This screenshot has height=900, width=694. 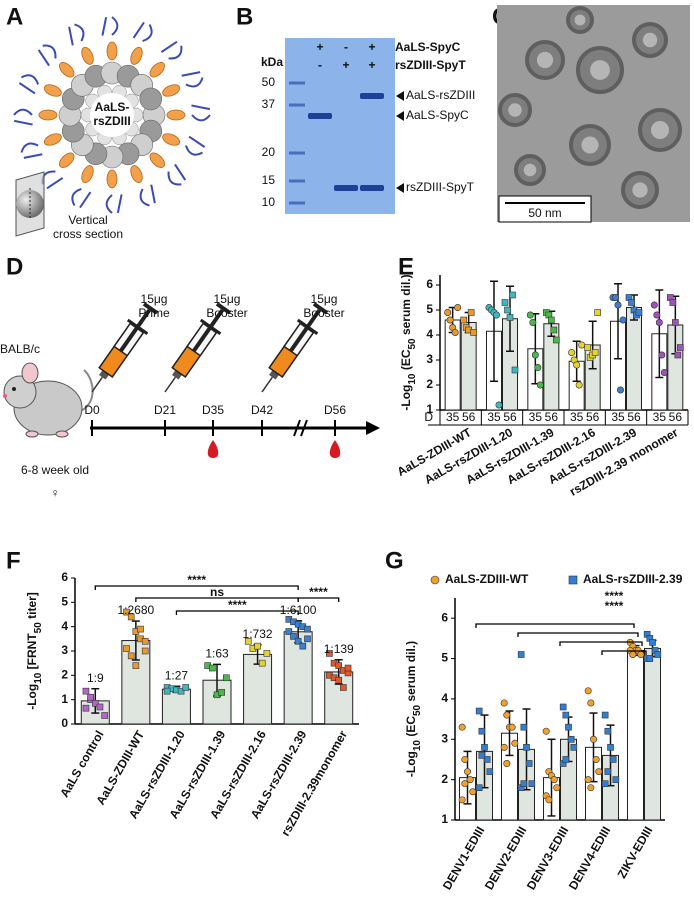 I want to click on y-tick-label: 0, so click(x=64, y=723).